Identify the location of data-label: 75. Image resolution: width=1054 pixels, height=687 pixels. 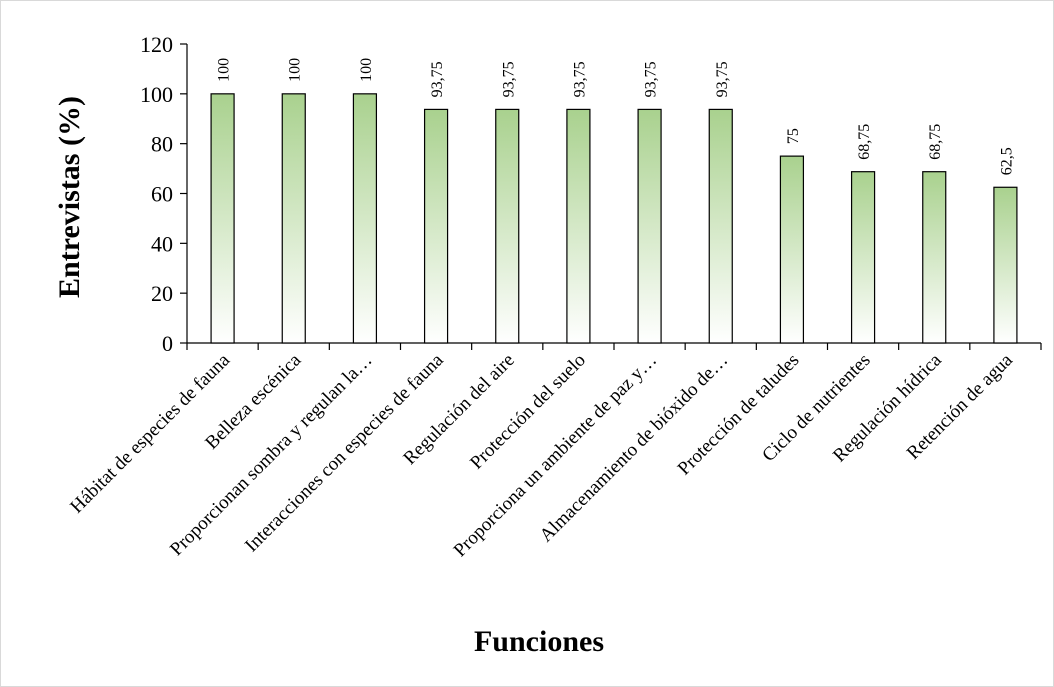
(793, 136).